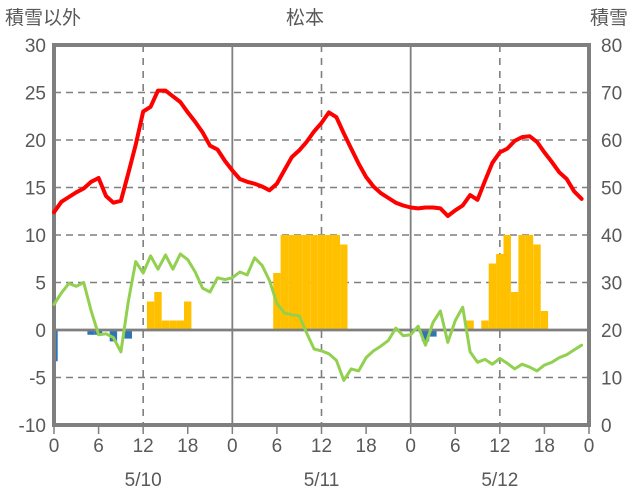  What do you see at coordinates (611, 189) in the screenshot?
I see `right-tick-label: 50` at bounding box center [611, 189].